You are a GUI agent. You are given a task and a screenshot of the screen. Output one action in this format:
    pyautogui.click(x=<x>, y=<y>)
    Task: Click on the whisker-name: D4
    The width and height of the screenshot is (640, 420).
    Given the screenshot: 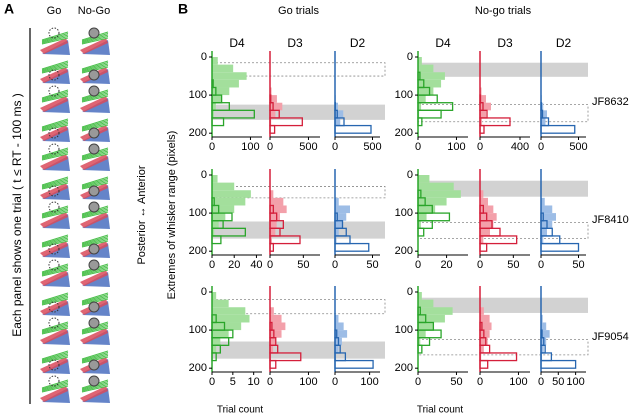 What is the action you would take?
    pyautogui.click(x=237, y=43)
    